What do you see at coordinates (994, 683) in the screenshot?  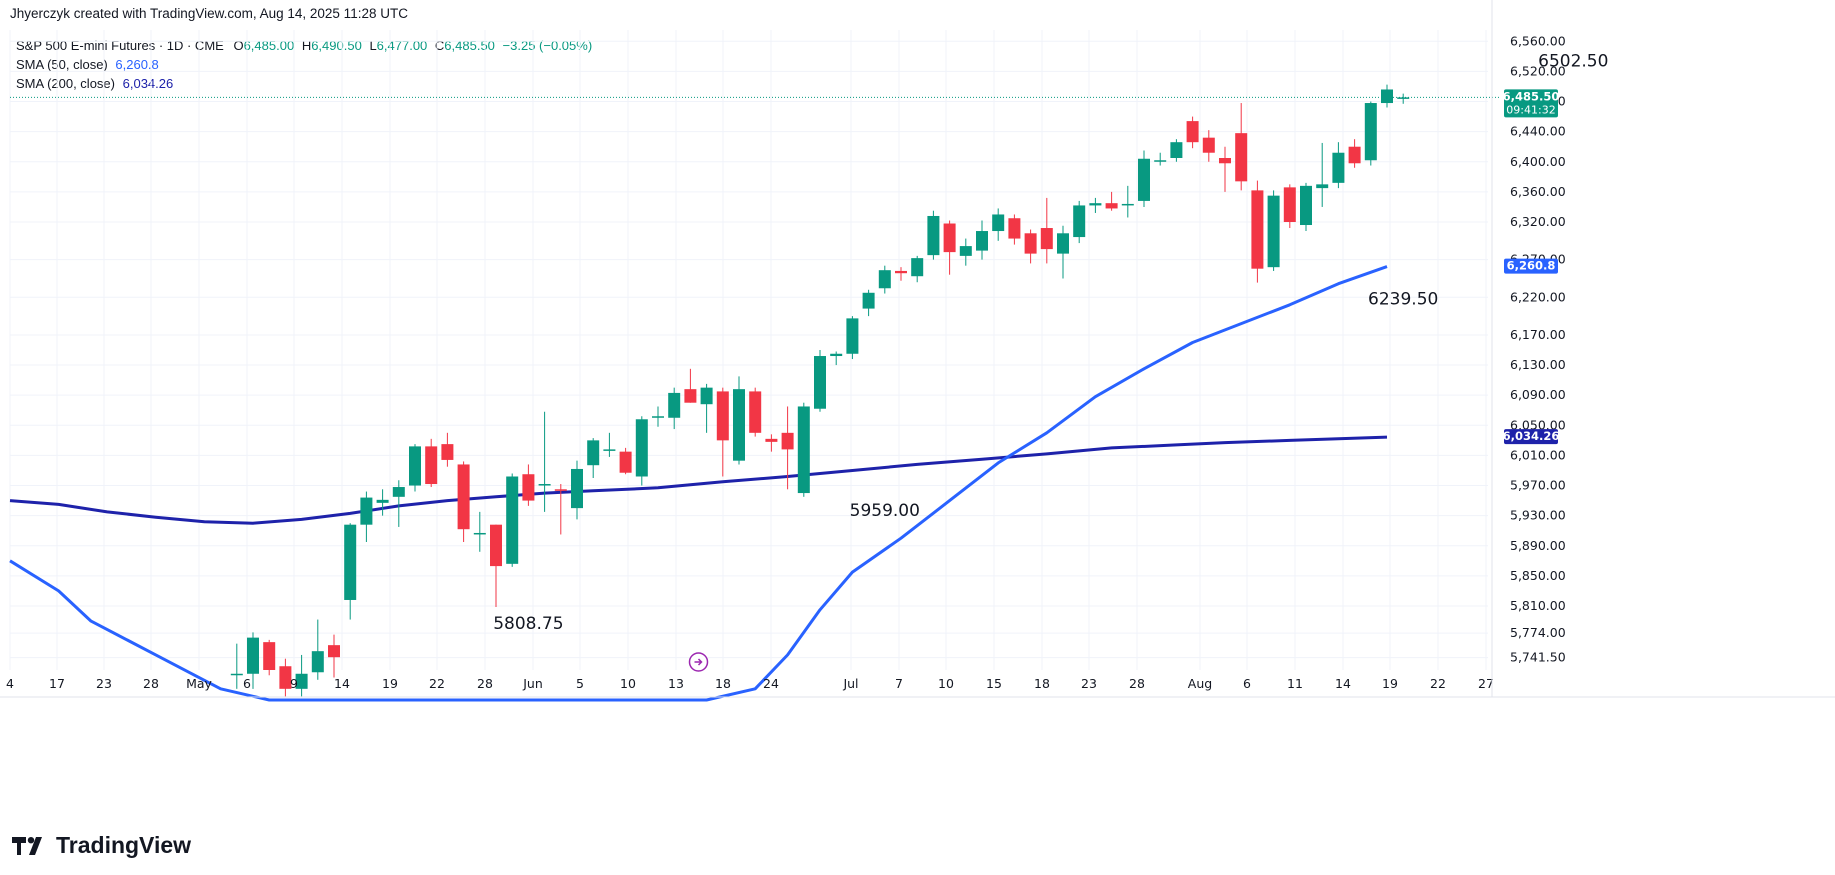 I see `x-tick-label: 15` at bounding box center [994, 683].